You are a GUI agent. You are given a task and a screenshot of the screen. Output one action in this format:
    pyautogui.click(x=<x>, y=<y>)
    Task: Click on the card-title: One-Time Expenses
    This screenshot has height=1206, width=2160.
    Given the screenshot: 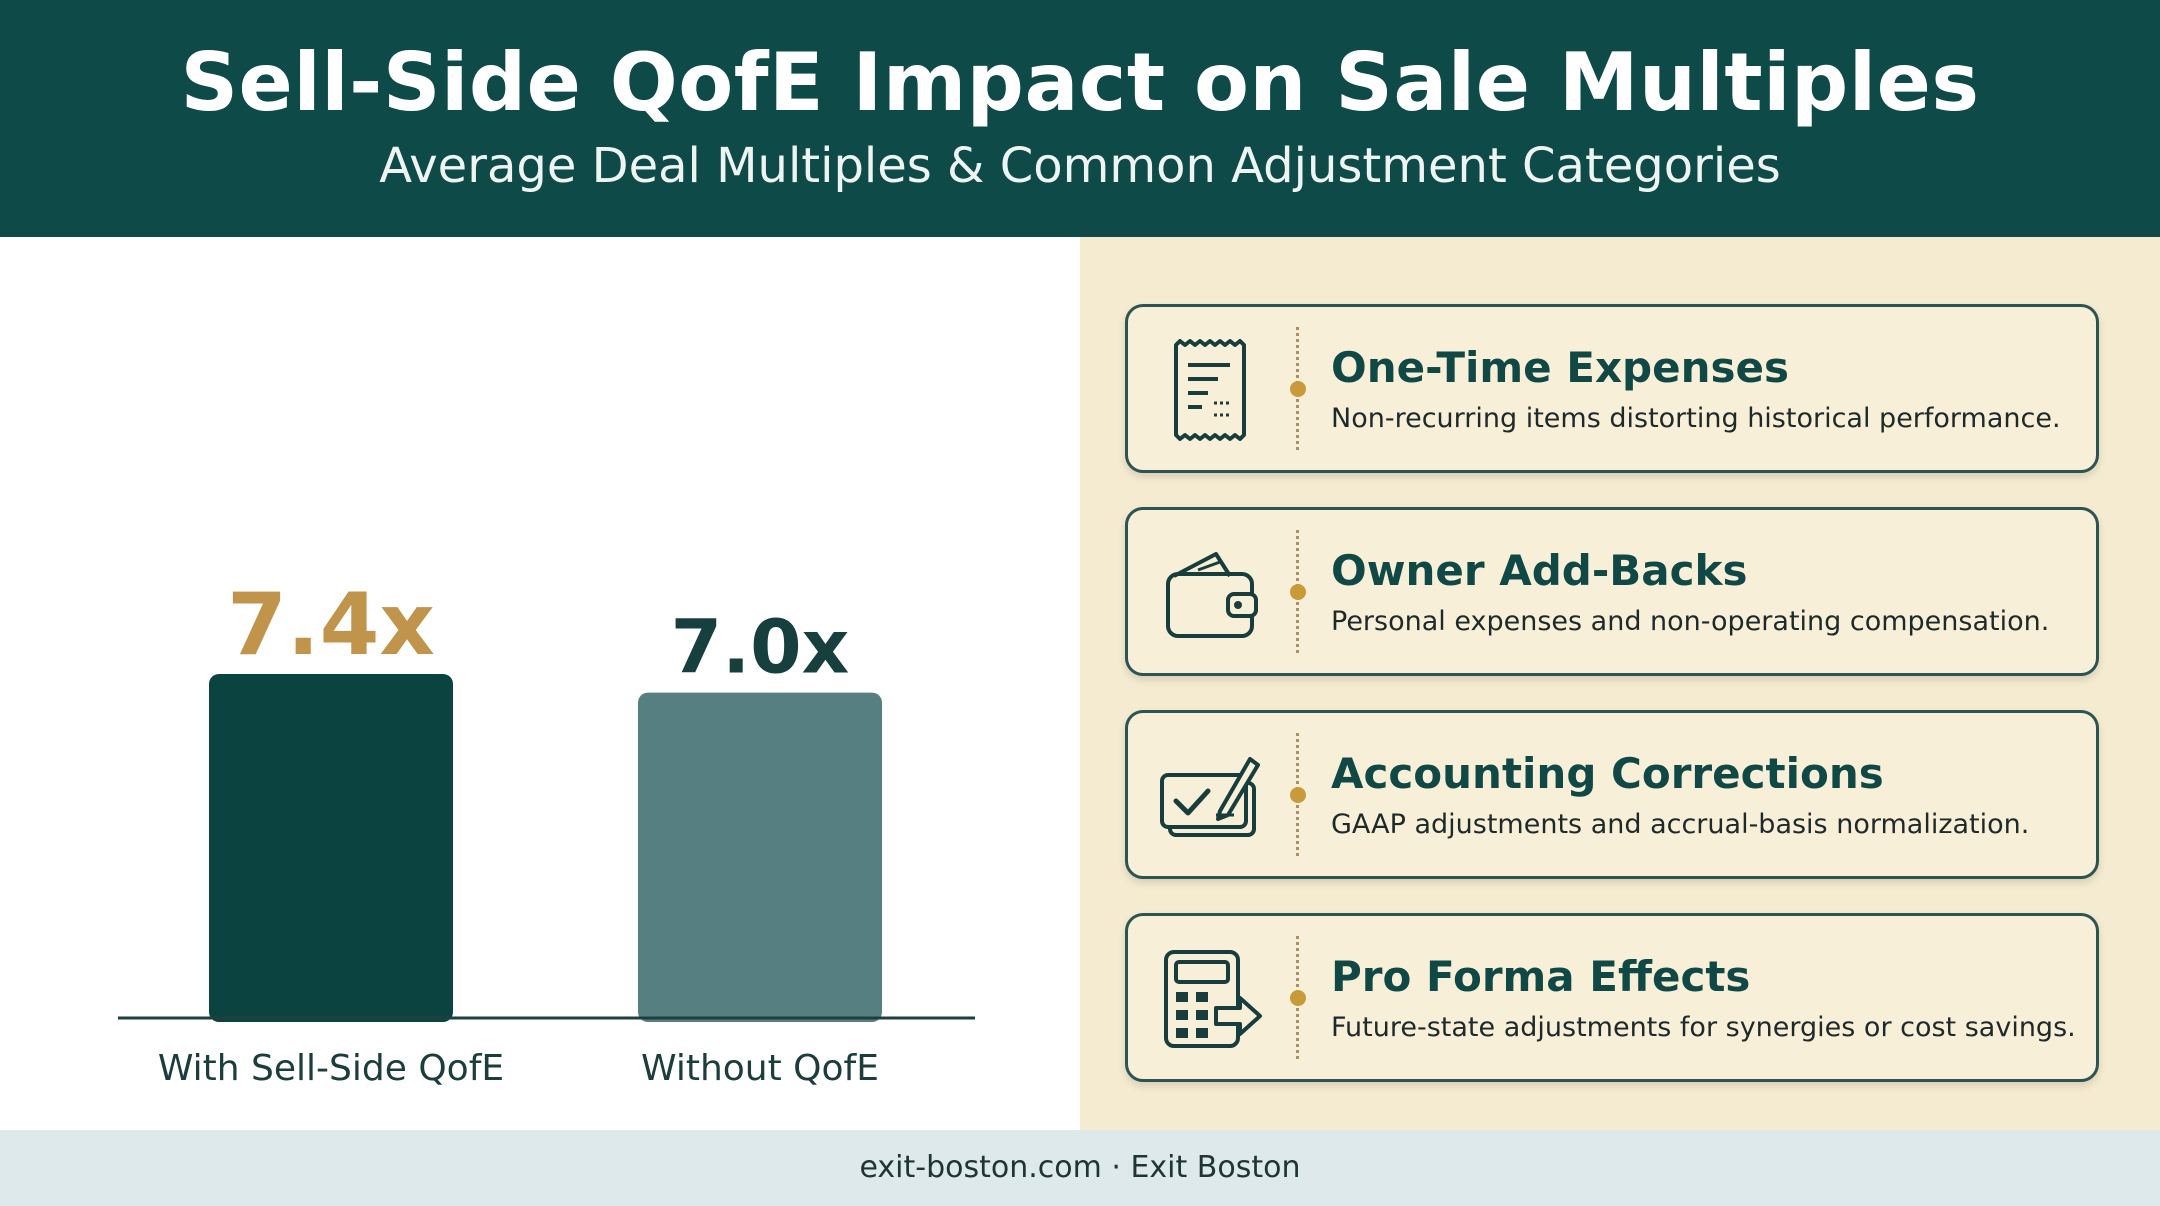 What is the action you would take?
    pyautogui.click(x=1560, y=367)
    